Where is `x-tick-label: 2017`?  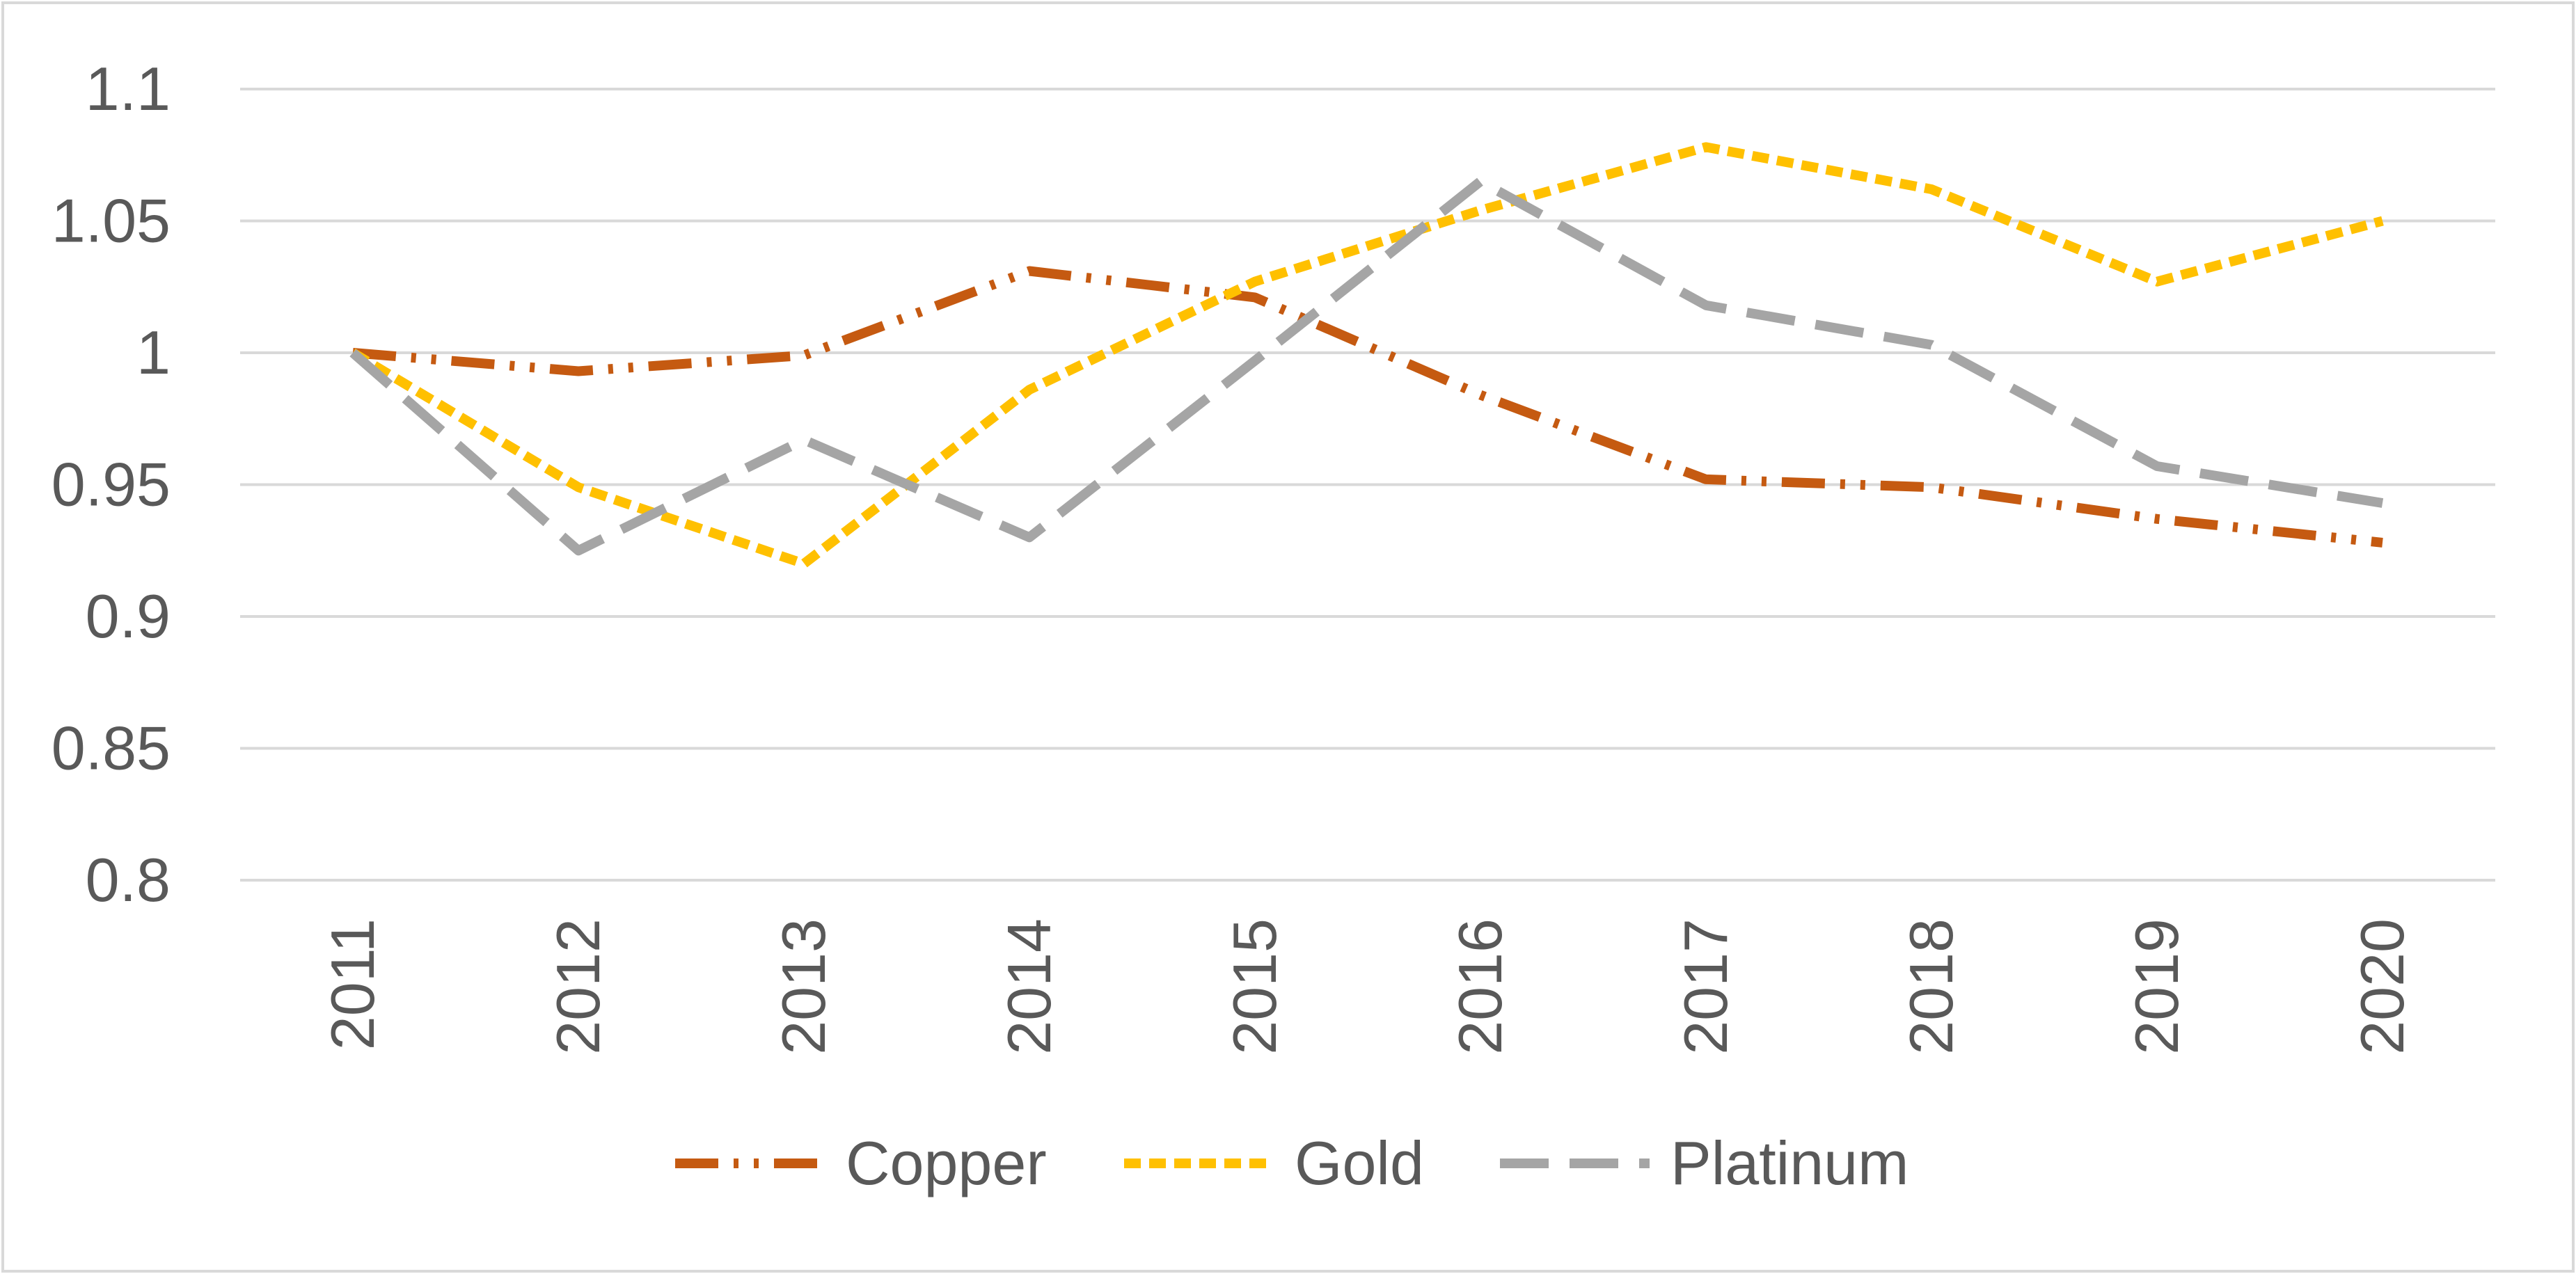
x-tick-label: 2017 is located at coordinates (1705, 986).